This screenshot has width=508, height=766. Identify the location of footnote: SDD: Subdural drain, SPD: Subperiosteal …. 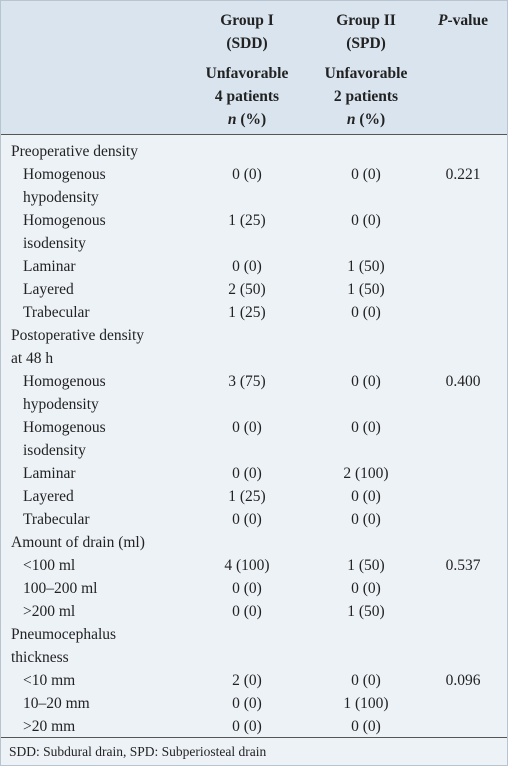
(254, 751).